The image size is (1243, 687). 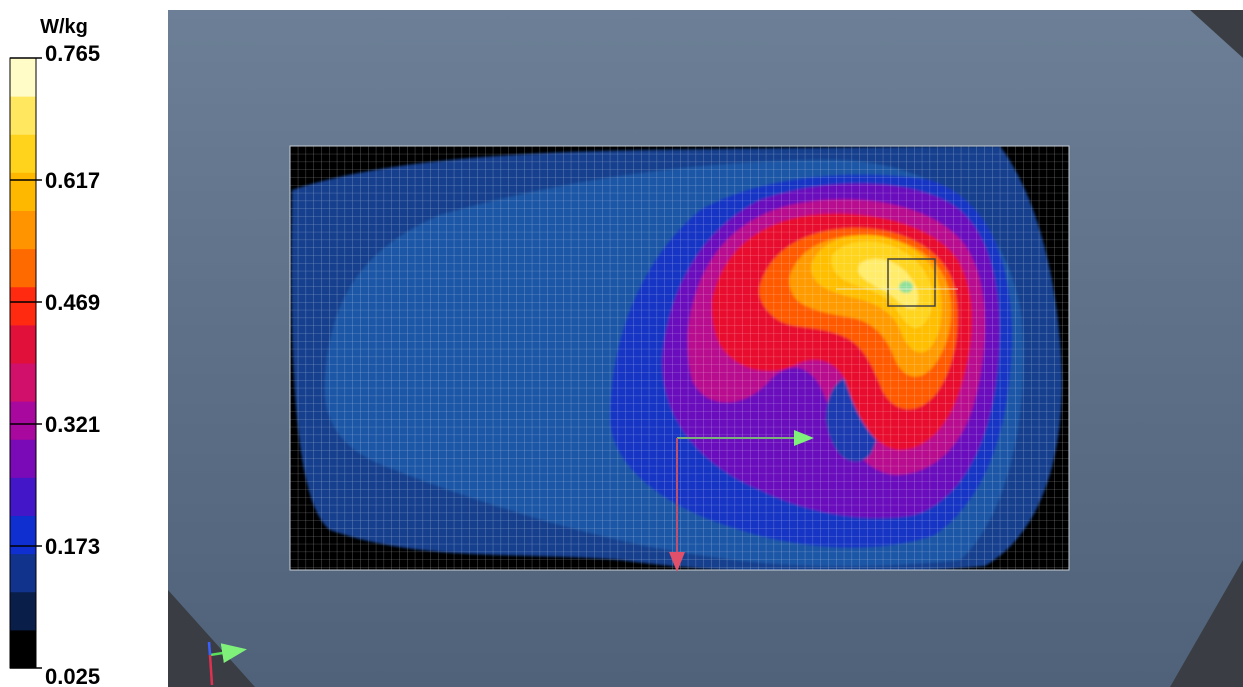 I want to click on colorbar-tick-label: 0.469, so click(x=72, y=302).